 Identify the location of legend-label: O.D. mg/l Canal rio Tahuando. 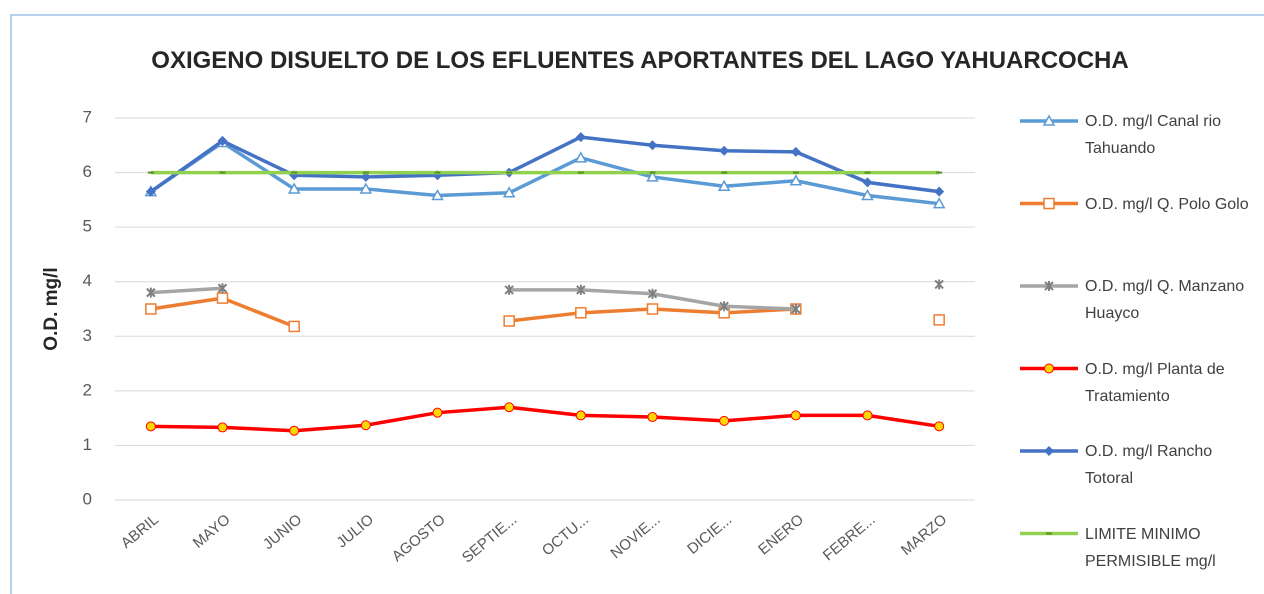
(1153, 135).